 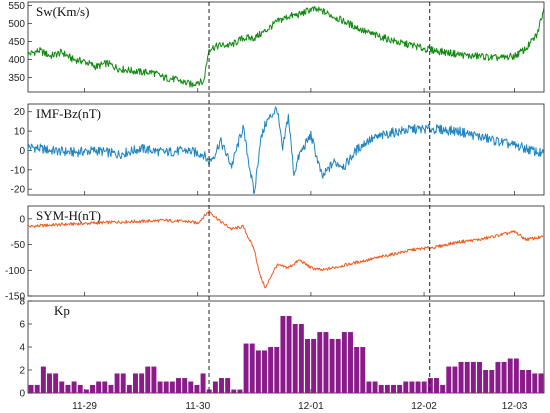 What do you see at coordinates (22, 302) in the screenshot?
I see `y-tick-label: 8` at bounding box center [22, 302].